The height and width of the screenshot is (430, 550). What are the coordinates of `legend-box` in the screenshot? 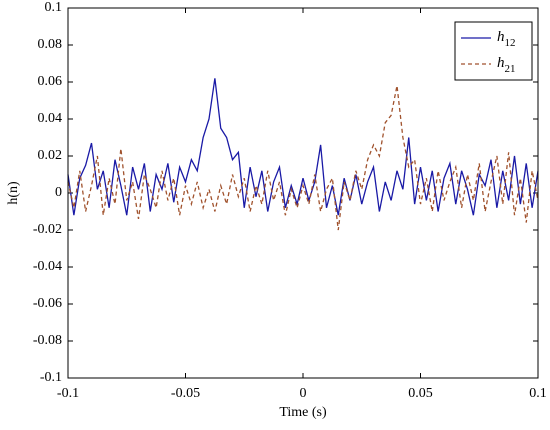 It's located at (493, 51).